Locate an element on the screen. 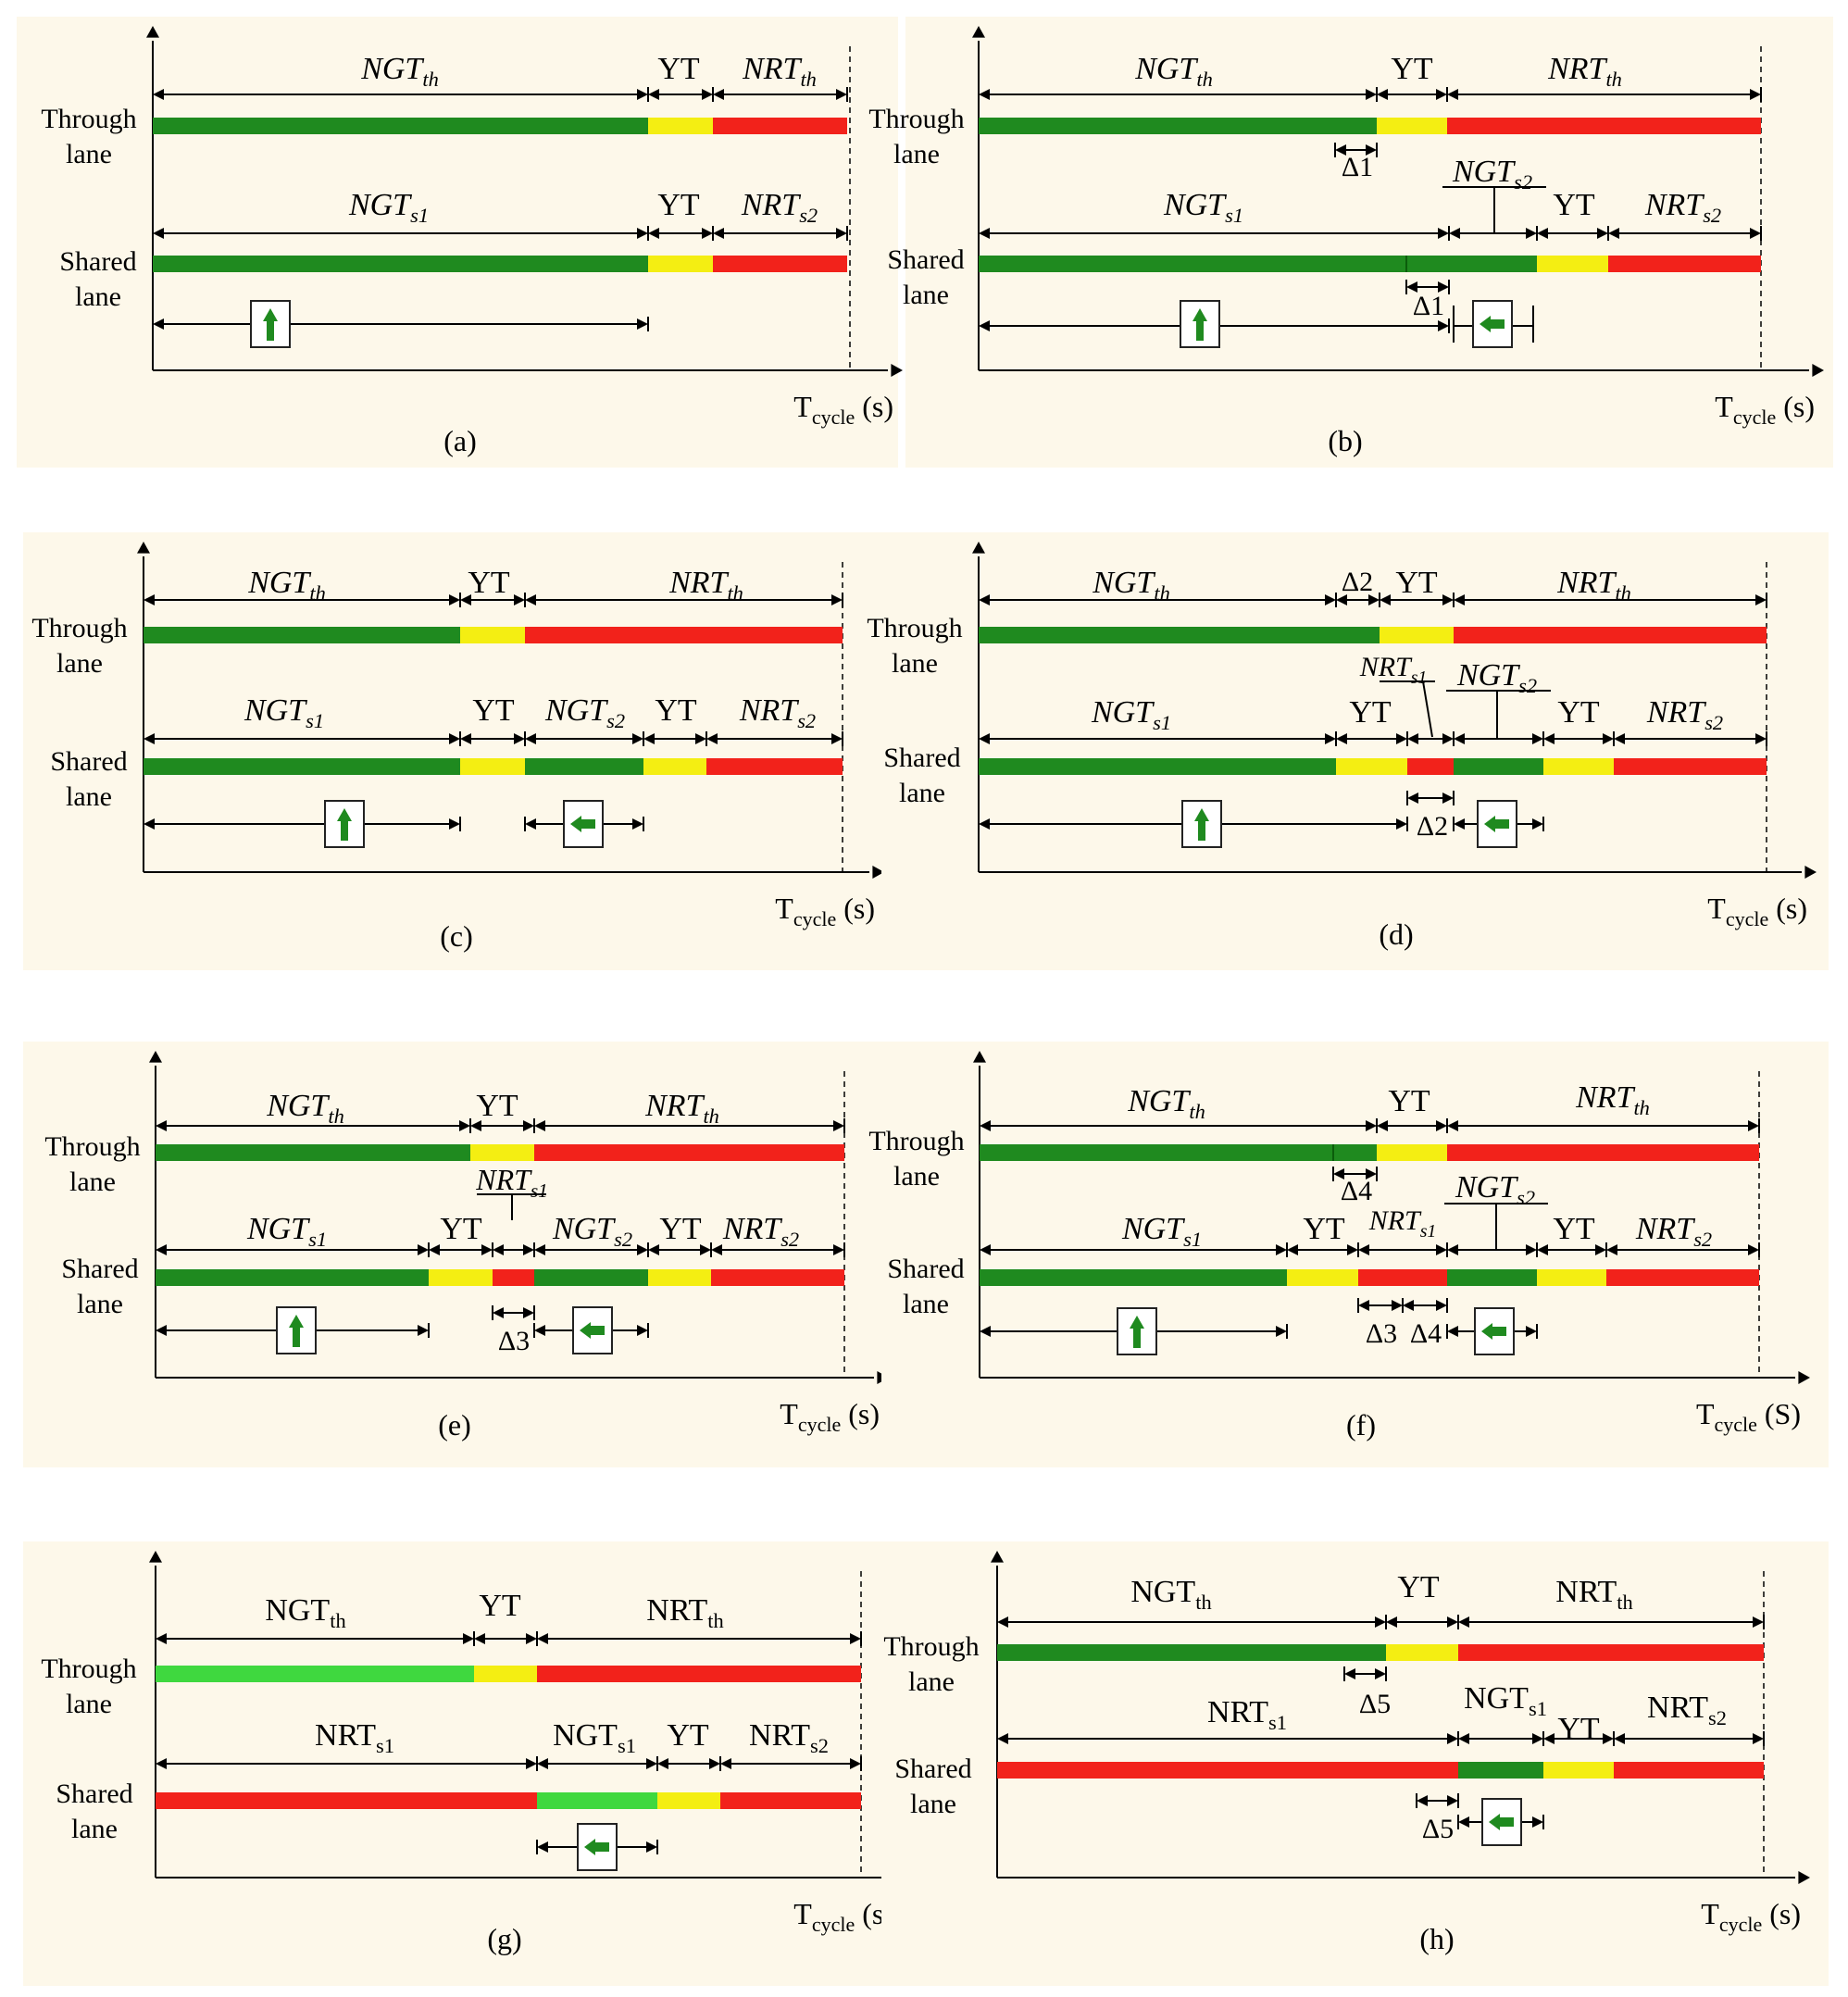 Image resolution: width=1848 pixels, height=1997 pixels. shared-label: NRTs2 is located at coordinates (760, 1231).